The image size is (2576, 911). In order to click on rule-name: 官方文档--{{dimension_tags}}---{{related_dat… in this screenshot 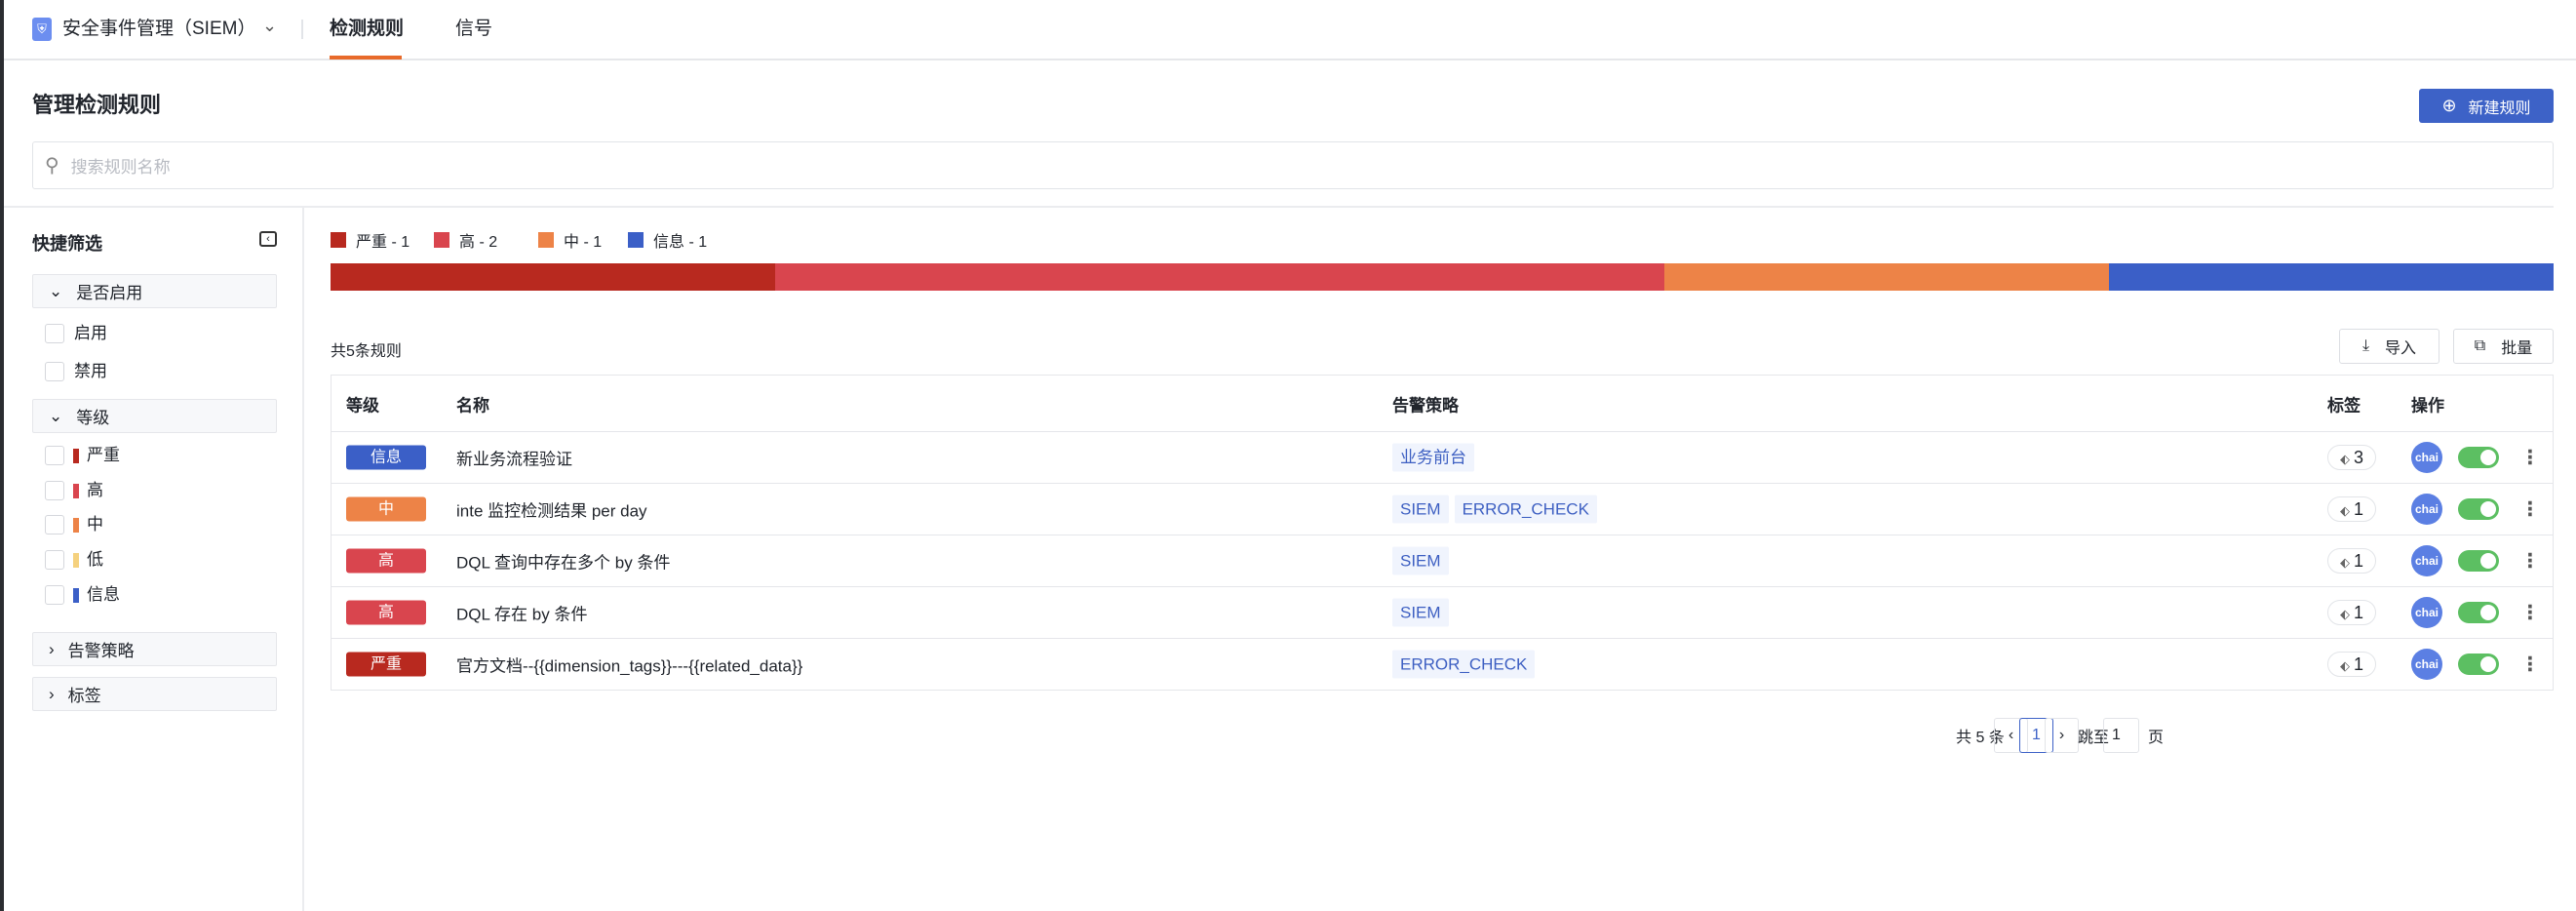, I will do `click(629, 666)`.